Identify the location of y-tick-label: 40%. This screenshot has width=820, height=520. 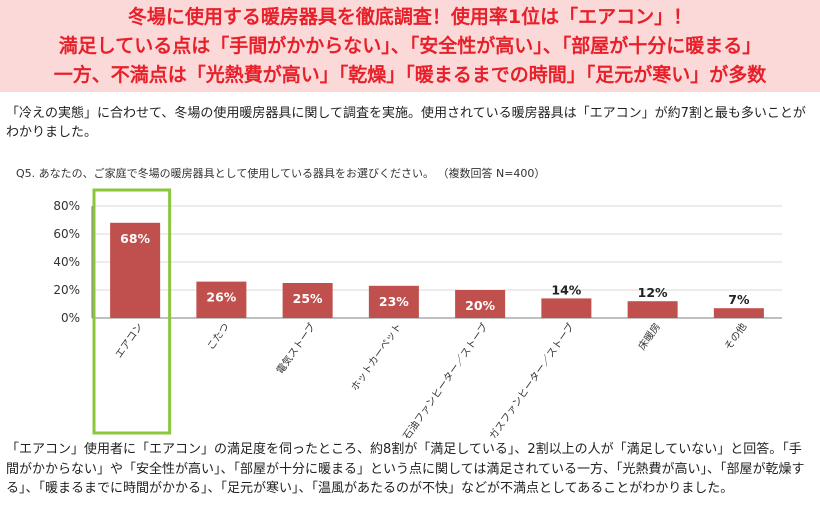
(66, 262).